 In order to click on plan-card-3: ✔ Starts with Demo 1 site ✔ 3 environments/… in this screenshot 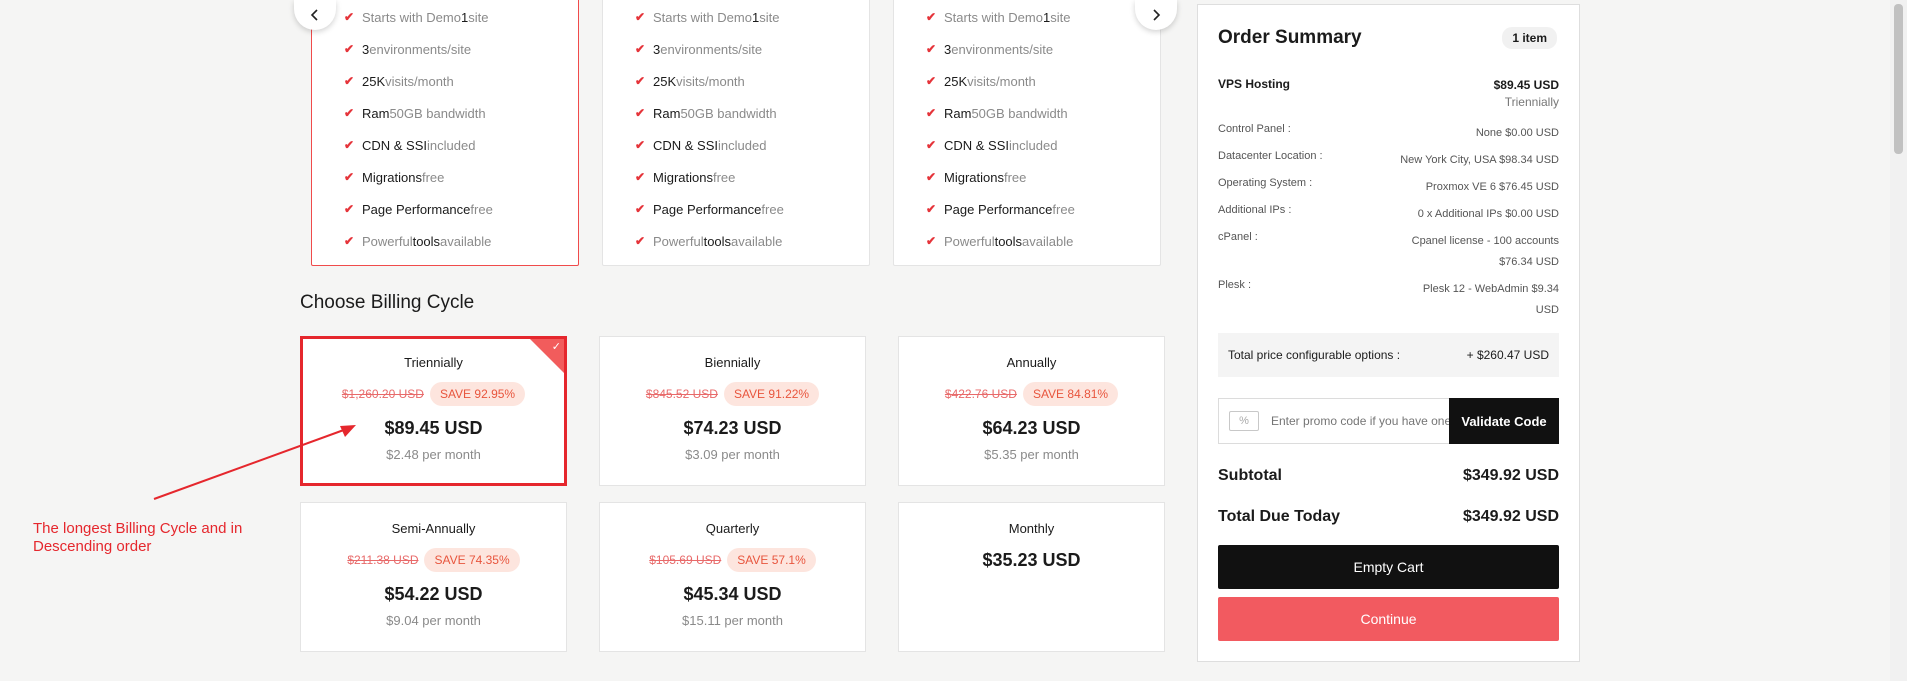, I will do `click(1027, 133)`.